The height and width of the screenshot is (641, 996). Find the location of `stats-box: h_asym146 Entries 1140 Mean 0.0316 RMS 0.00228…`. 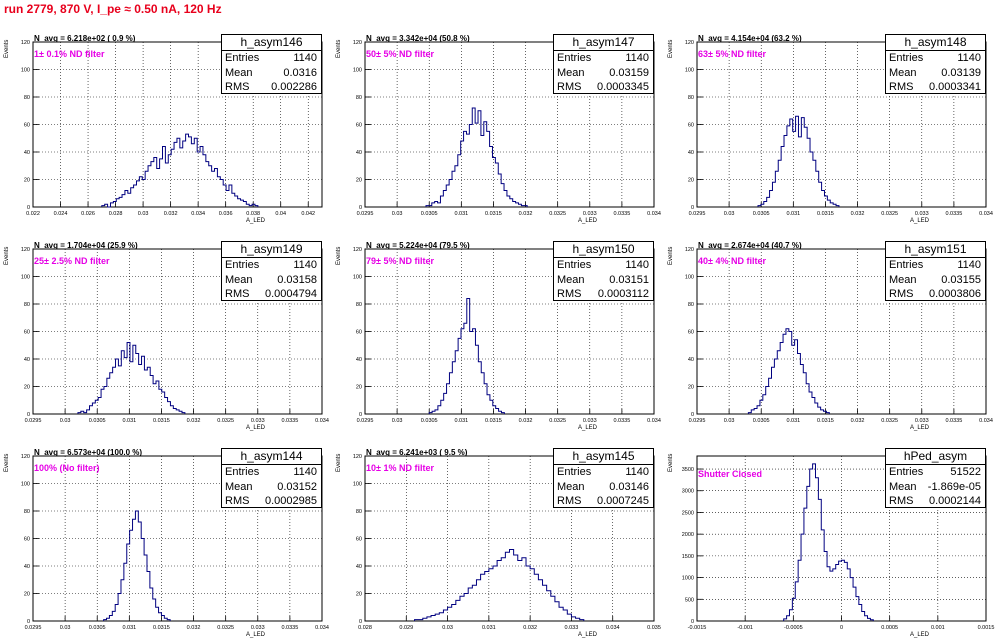

stats-box: h_asym146 Entries 1140 Mean 0.0316 RMS 0.00228… is located at coordinates (271, 64).